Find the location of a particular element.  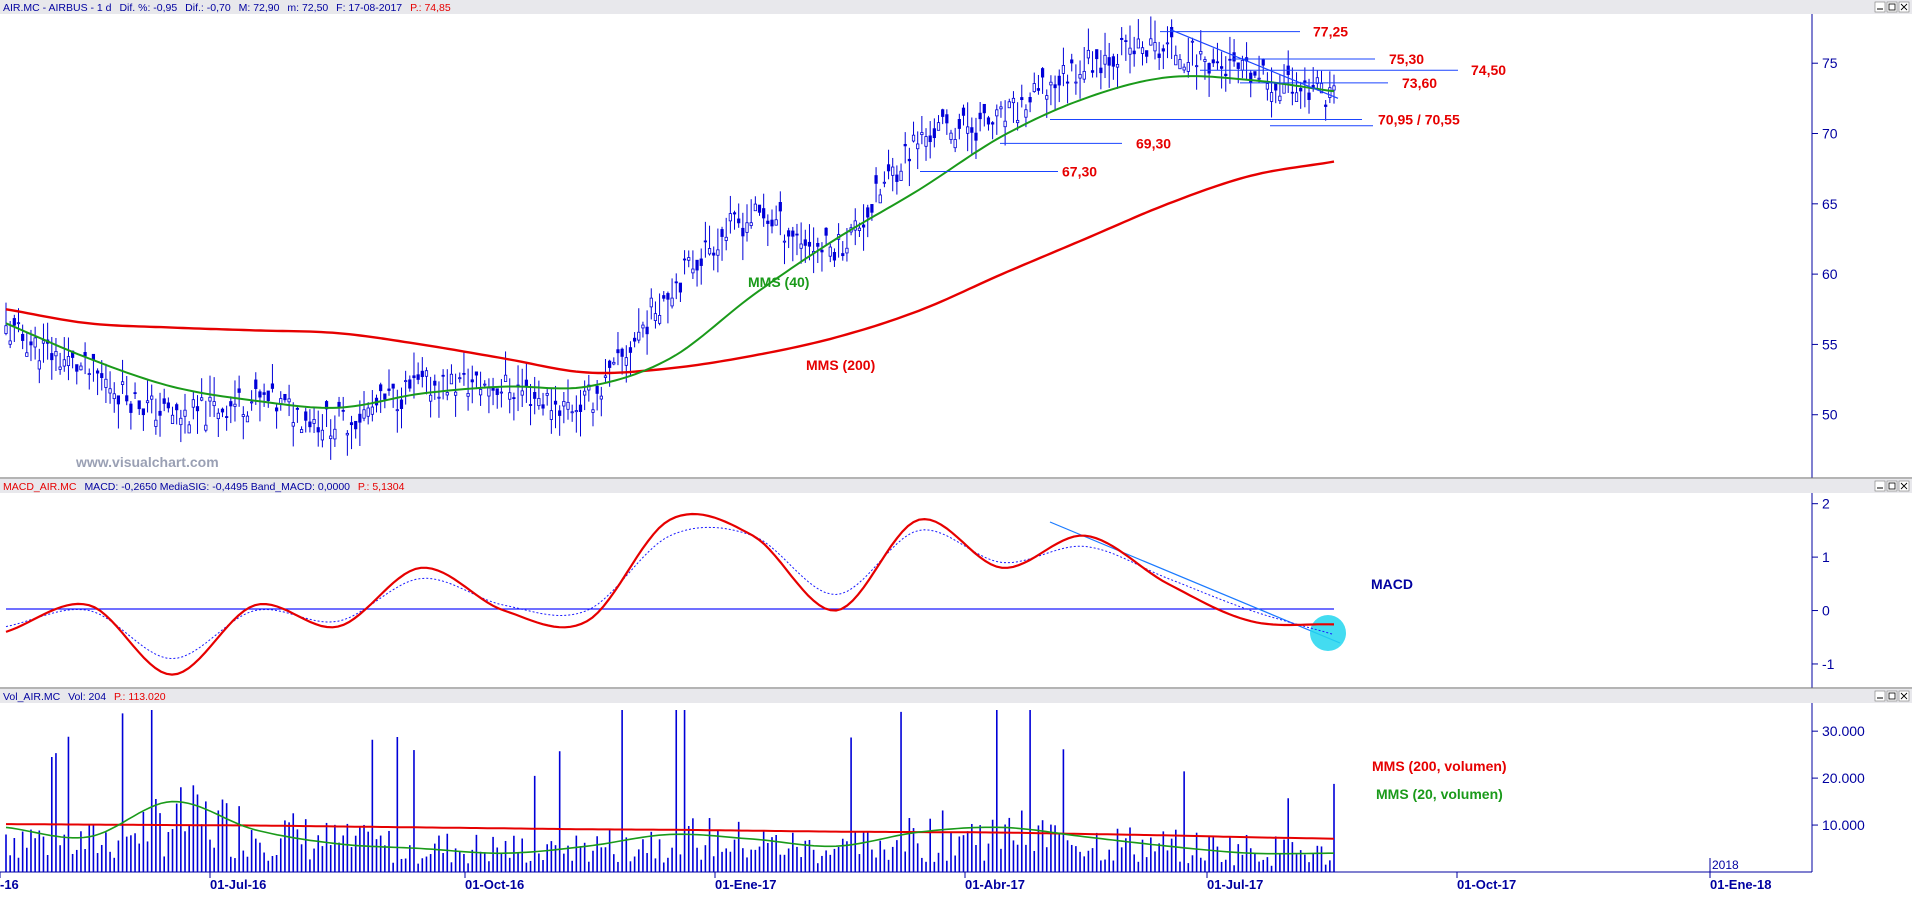

close-icon is located at coordinates (1904, 486).